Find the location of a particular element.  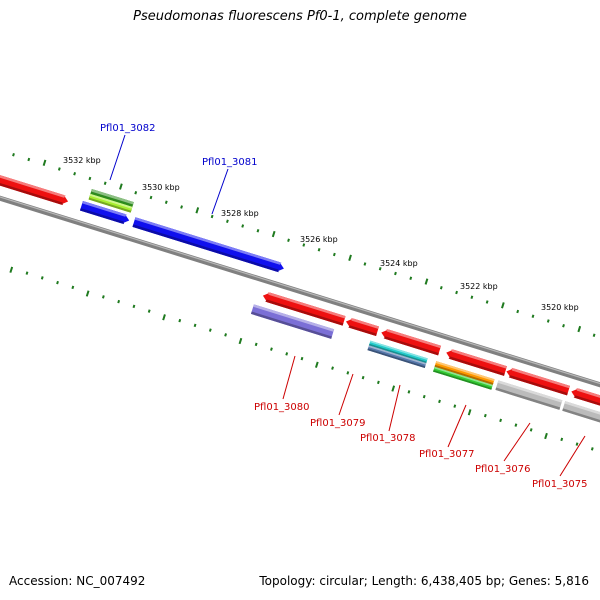

scale-label: 3524 kbp is located at coordinates (399, 263).